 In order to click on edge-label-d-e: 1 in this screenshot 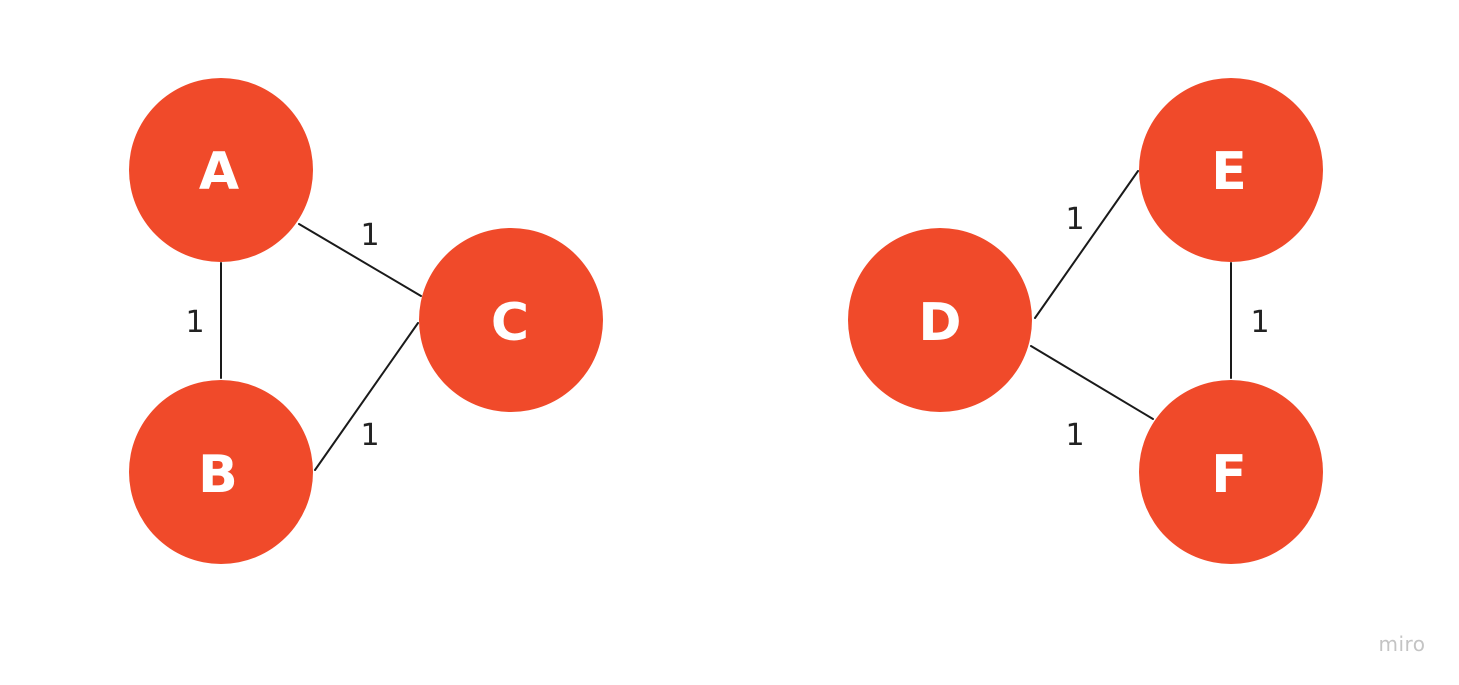, I will do `click(1074, 219)`.